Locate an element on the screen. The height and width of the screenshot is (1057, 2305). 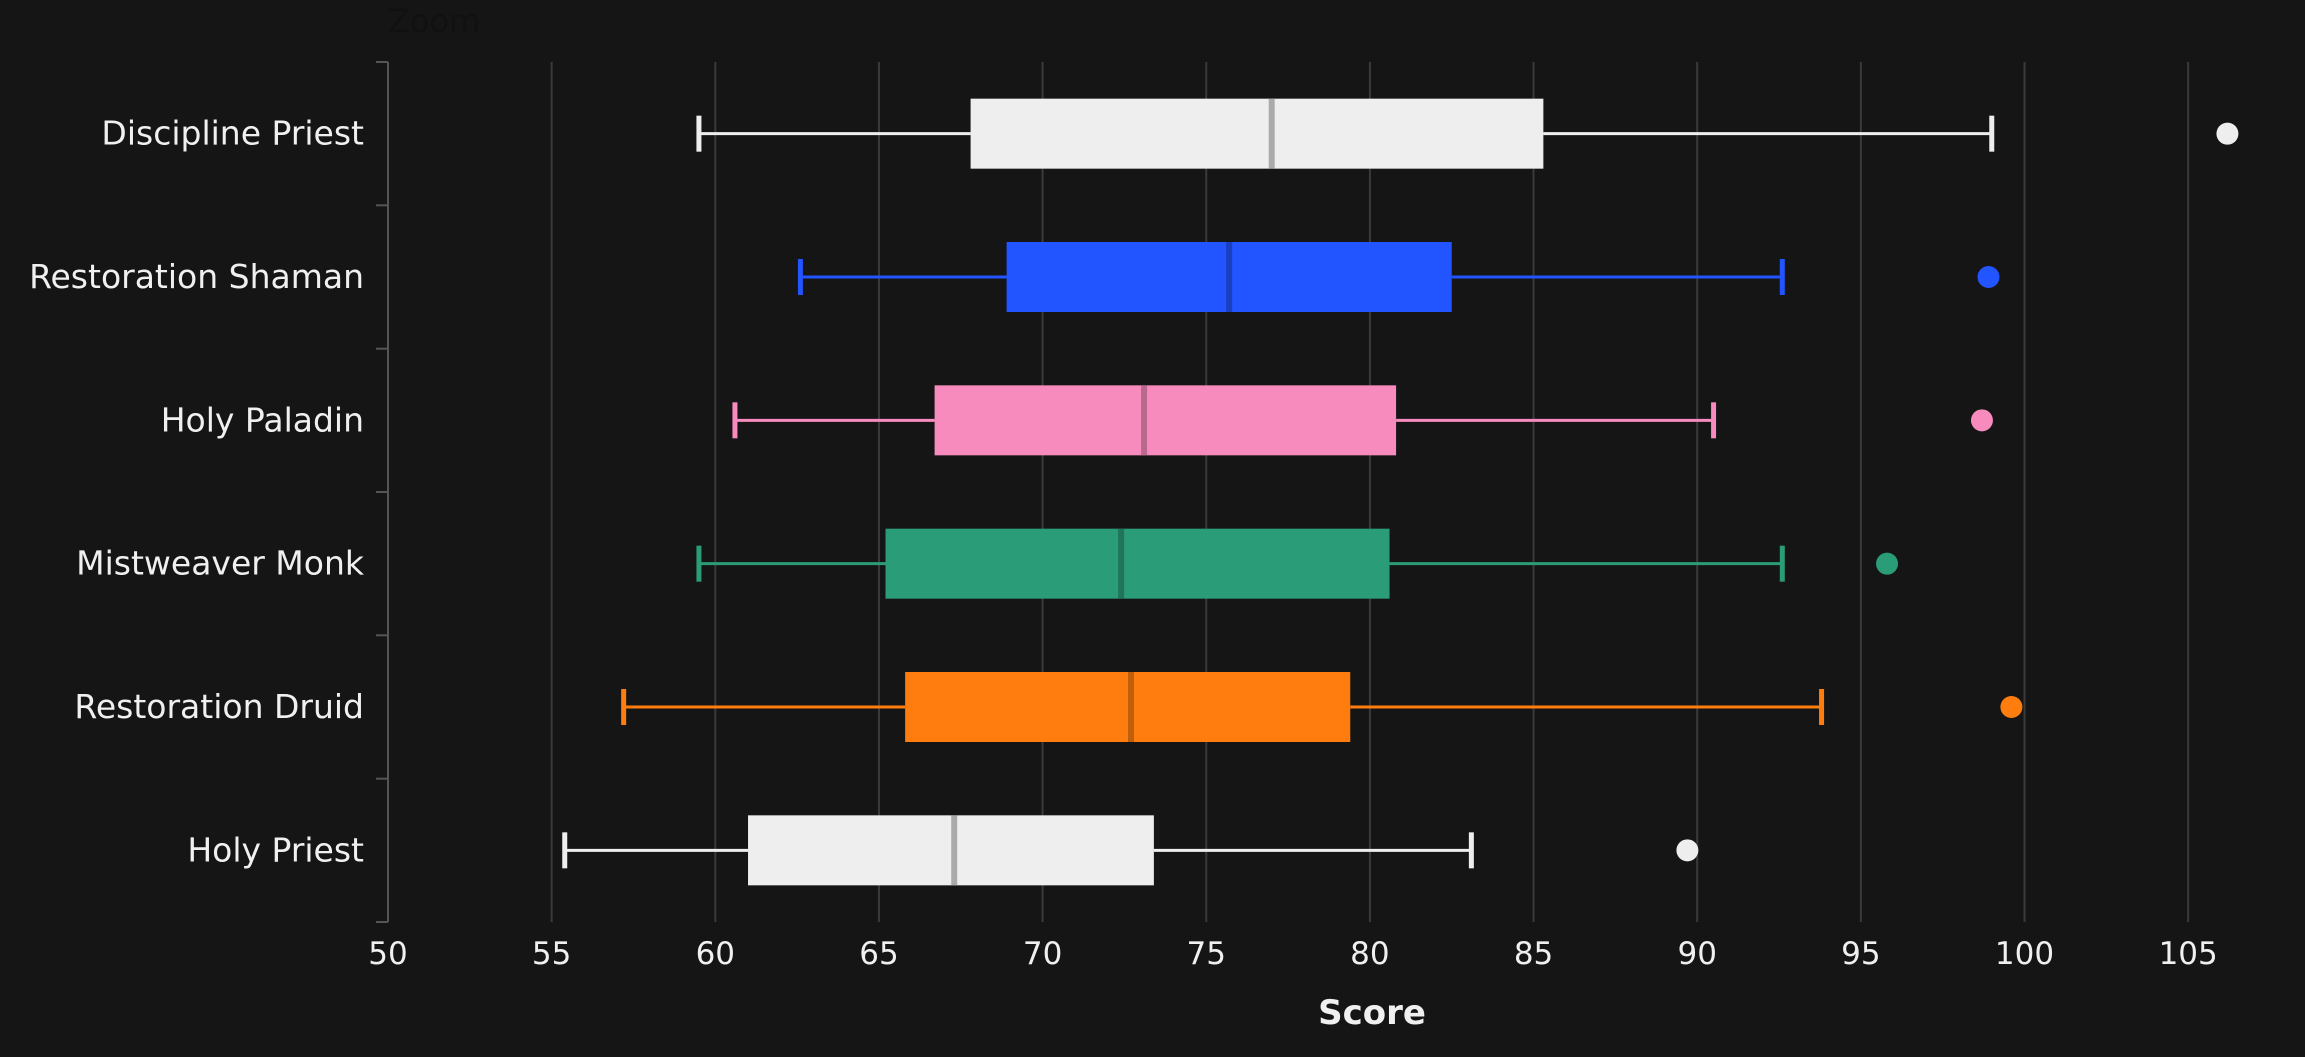
x-tick-label-85: 85 is located at coordinates (1533, 954).